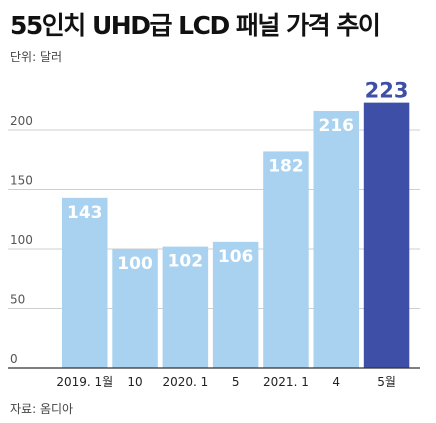  I want to click on unit-label: 단위: 달러, so click(36, 57).